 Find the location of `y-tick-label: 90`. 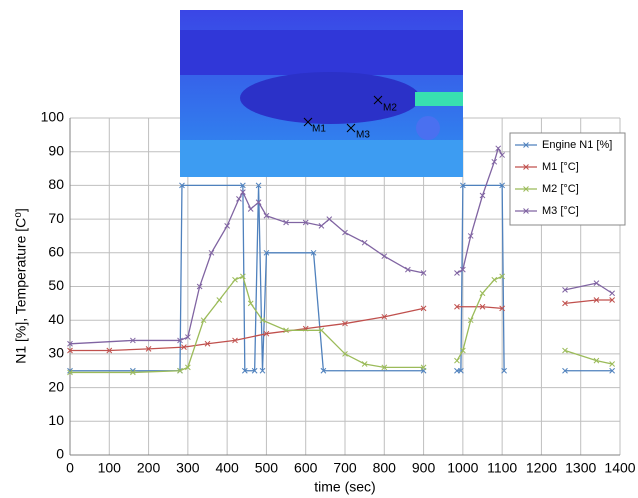

y-tick-label: 90 is located at coordinates (56, 150).